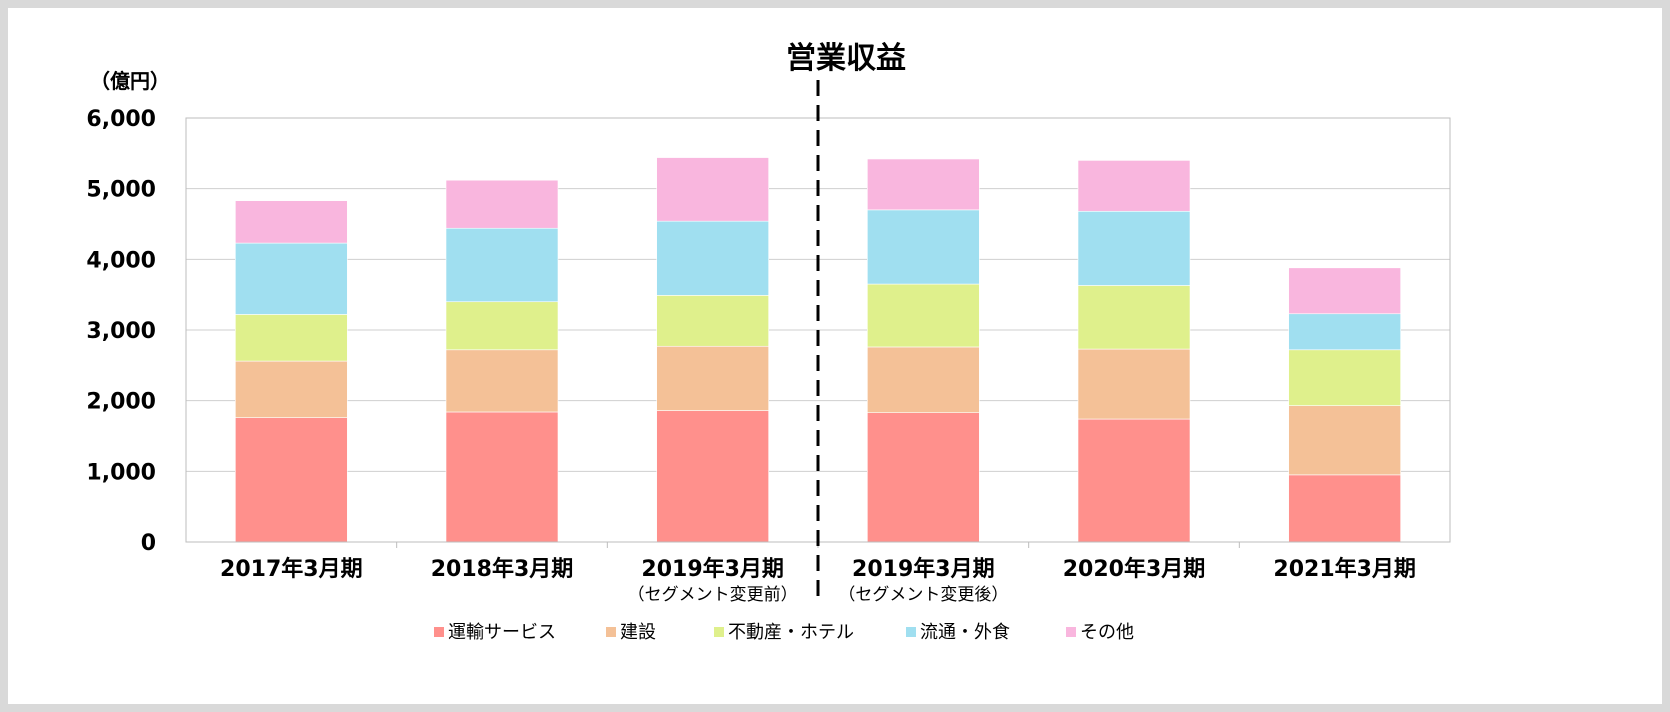 The image size is (1670, 712). What do you see at coordinates (846, 58) in the screenshot?
I see `chart-title: 営業収益` at bounding box center [846, 58].